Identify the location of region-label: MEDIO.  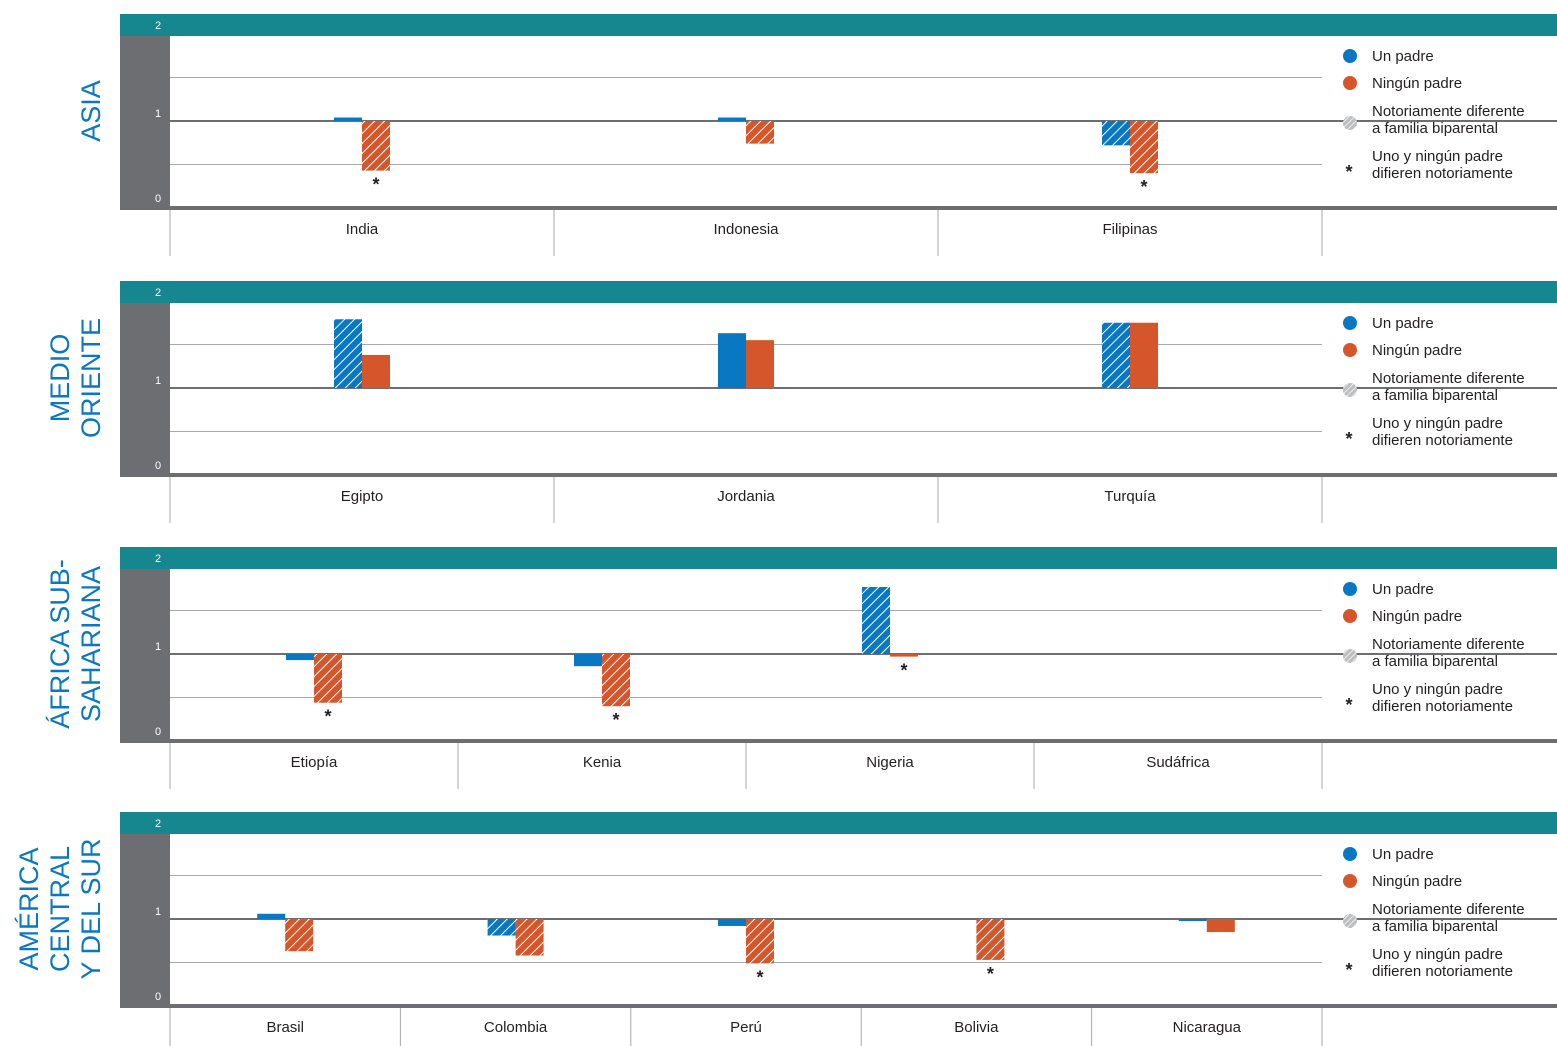
(60, 378).